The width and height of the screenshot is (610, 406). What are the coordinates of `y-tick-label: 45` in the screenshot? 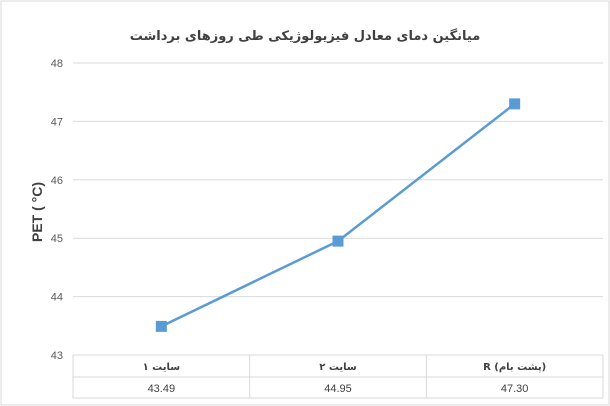 It's located at (57, 239).